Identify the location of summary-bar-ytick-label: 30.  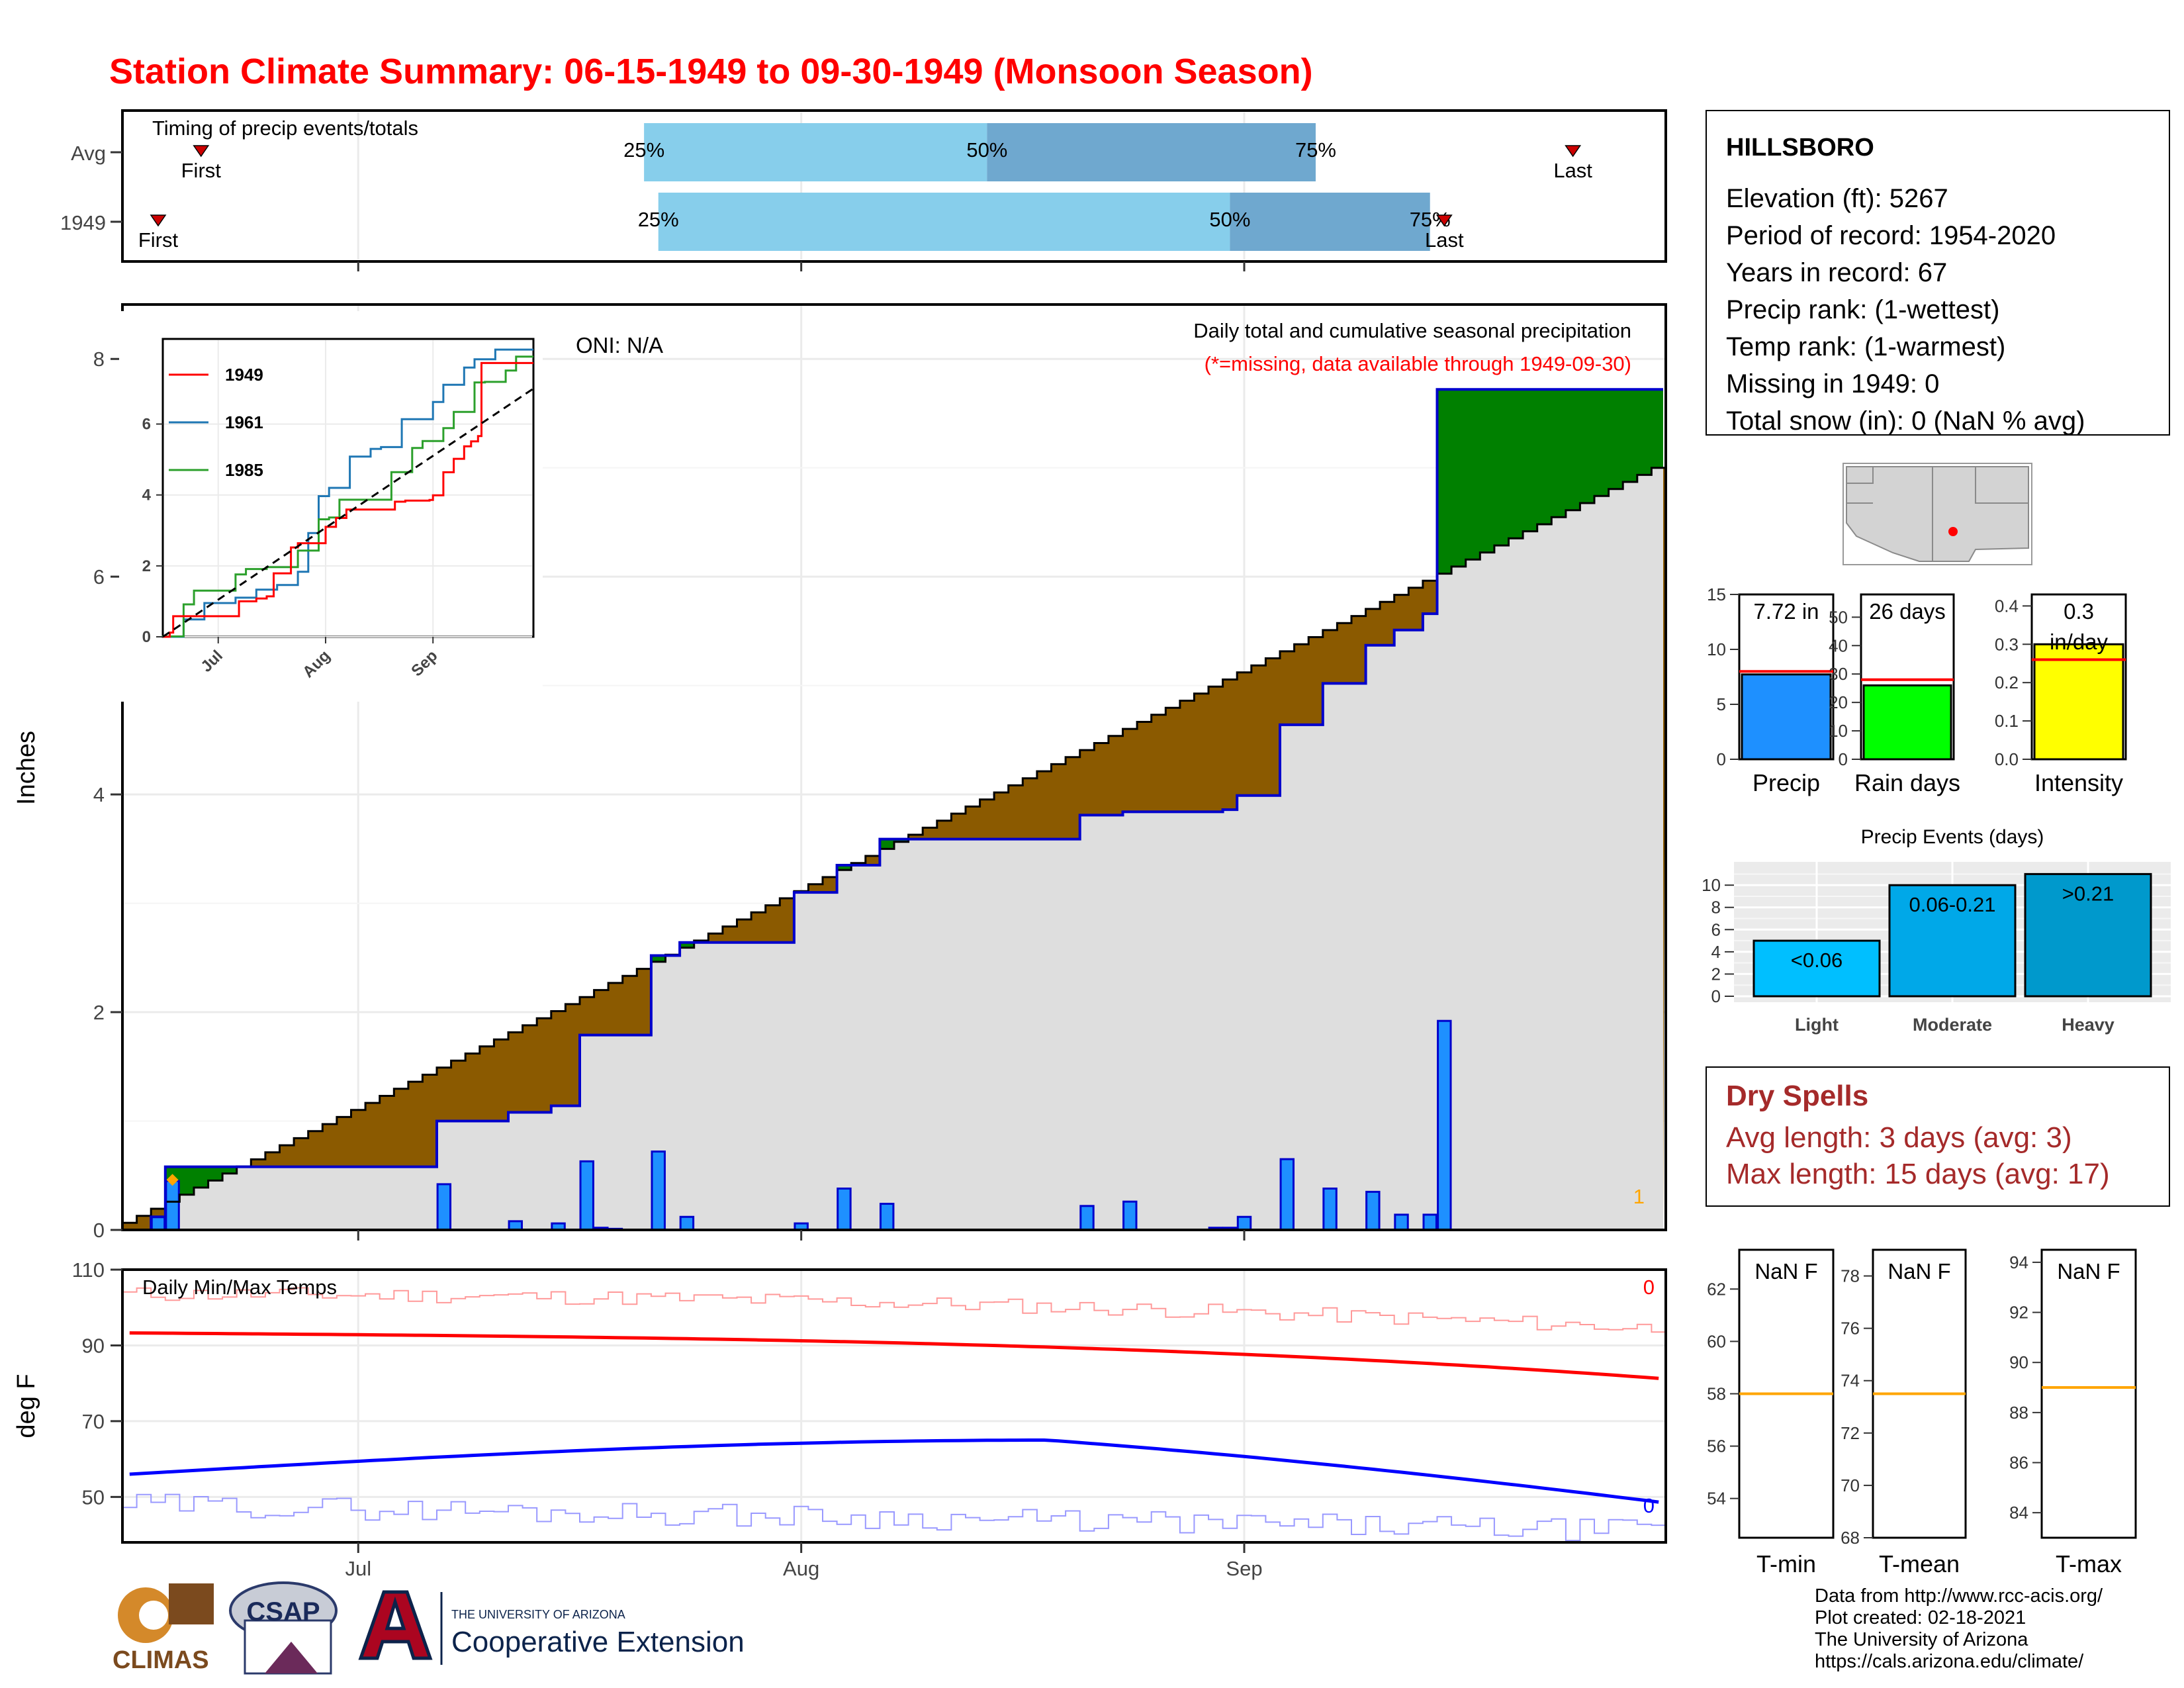
(1838, 674).